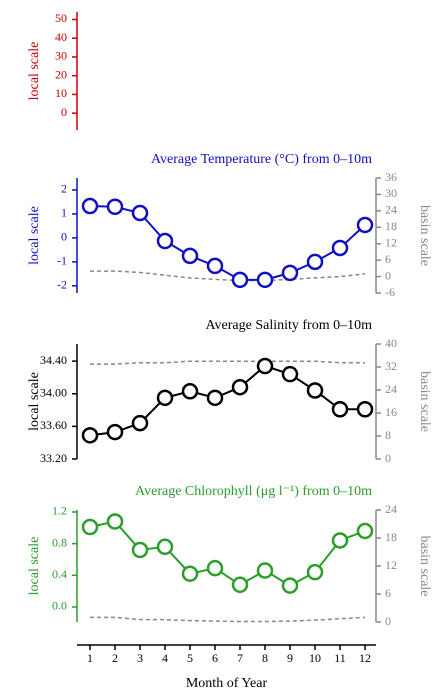 This screenshot has width=438, height=700. What do you see at coordinates (61, 93) in the screenshot?
I see `y-tick-label: 10` at bounding box center [61, 93].